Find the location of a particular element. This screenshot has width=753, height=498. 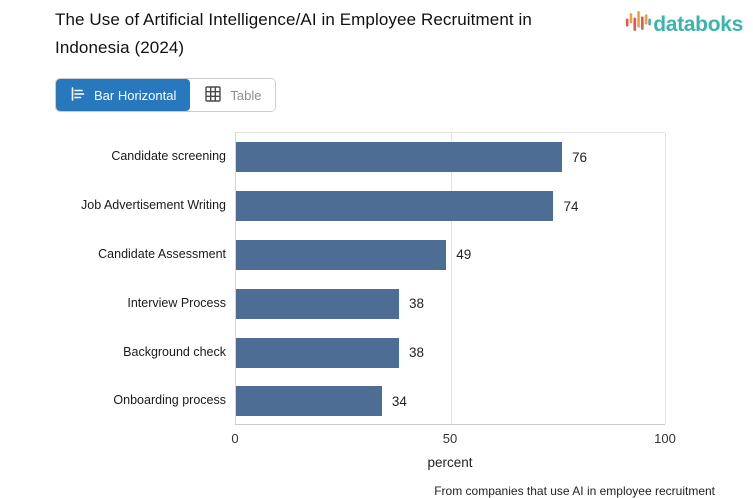

bar-row: 34 is located at coordinates (450, 401).